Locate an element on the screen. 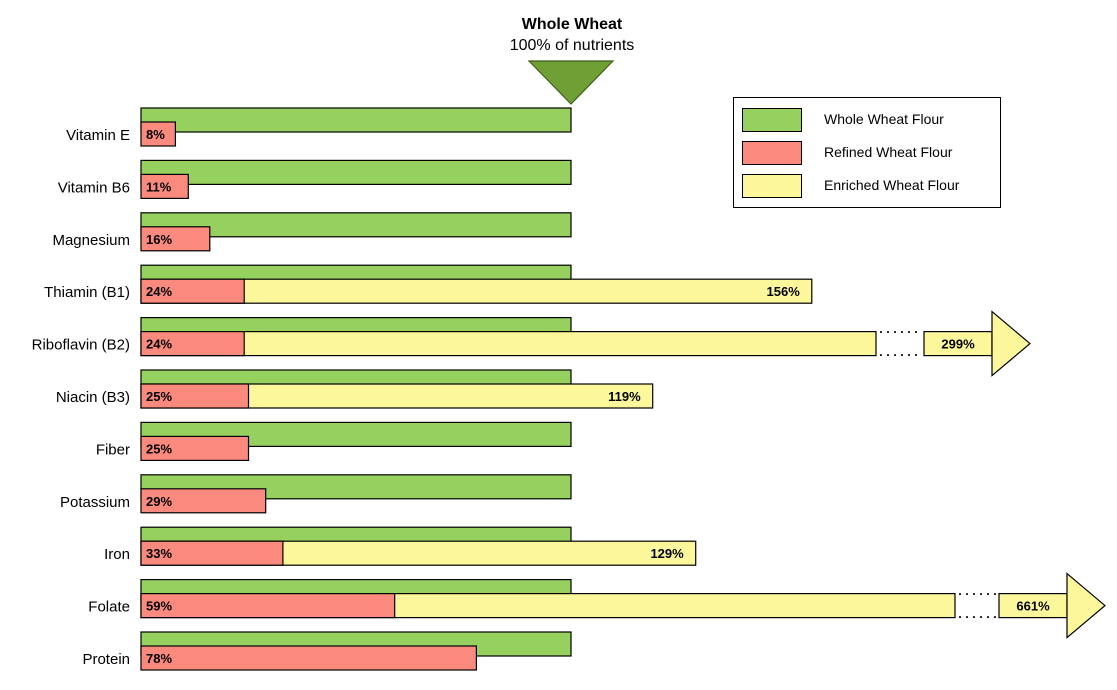  bar-whole-vitamin-e is located at coordinates (356, 120).